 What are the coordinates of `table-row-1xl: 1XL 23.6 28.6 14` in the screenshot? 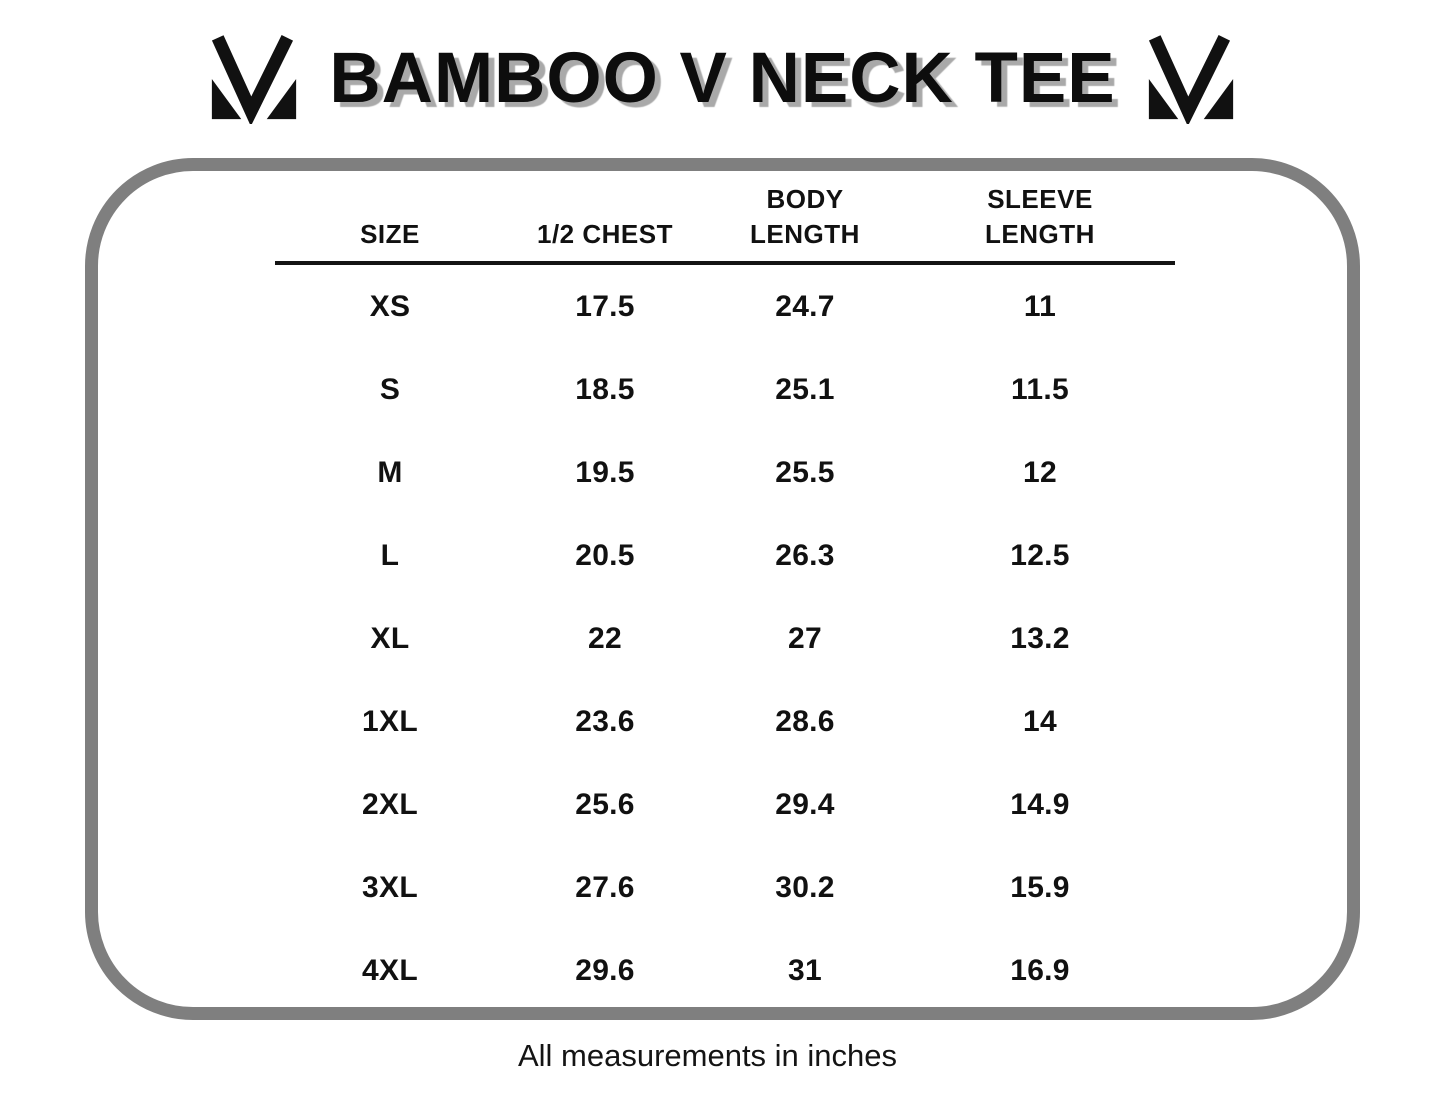 It's located at (725, 721).